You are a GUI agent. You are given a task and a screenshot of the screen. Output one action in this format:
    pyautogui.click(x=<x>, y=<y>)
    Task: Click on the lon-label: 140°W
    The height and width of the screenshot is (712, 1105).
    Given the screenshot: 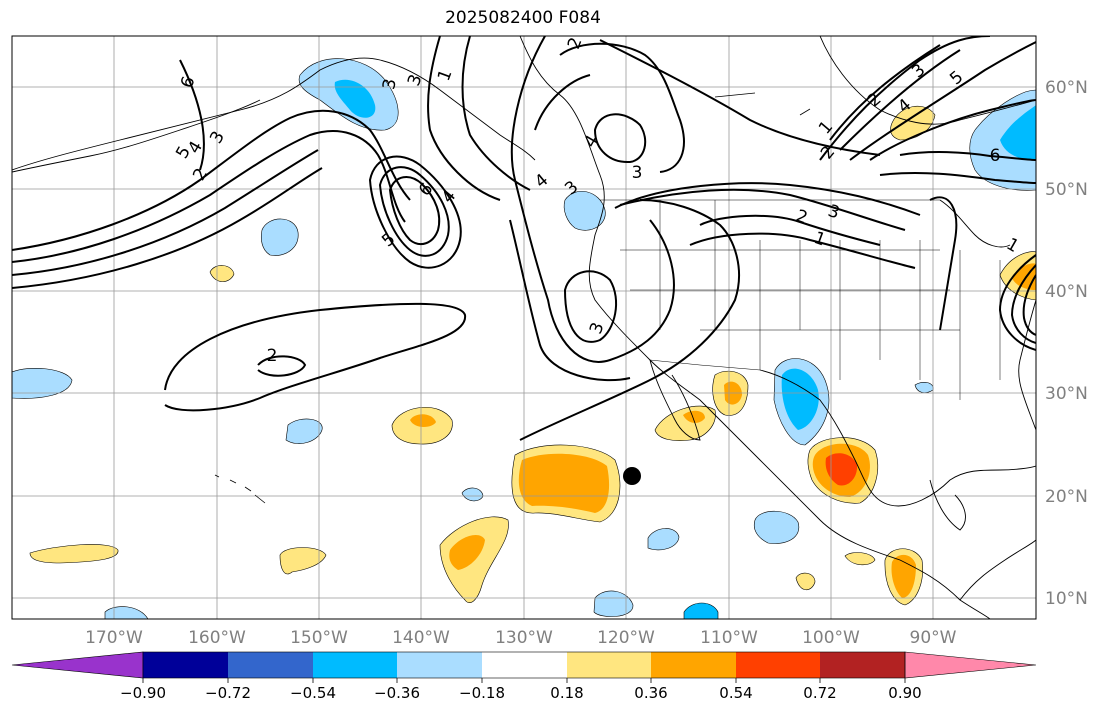 What is the action you would take?
    pyautogui.click(x=421, y=638)
    